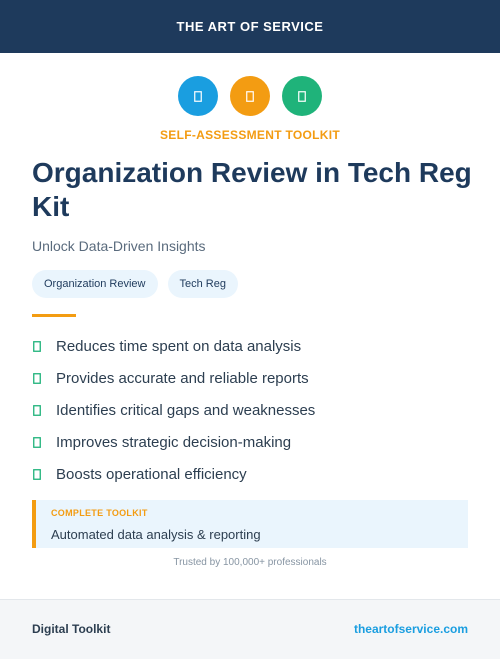 The width and height of the screenshot is (500, 659). What do you see at coordinates (250, 135) in the screenshot?
I see `eyebrow-label: SELF-ASSESSMENT TOOLKIT` at bounding box center [250, 135].